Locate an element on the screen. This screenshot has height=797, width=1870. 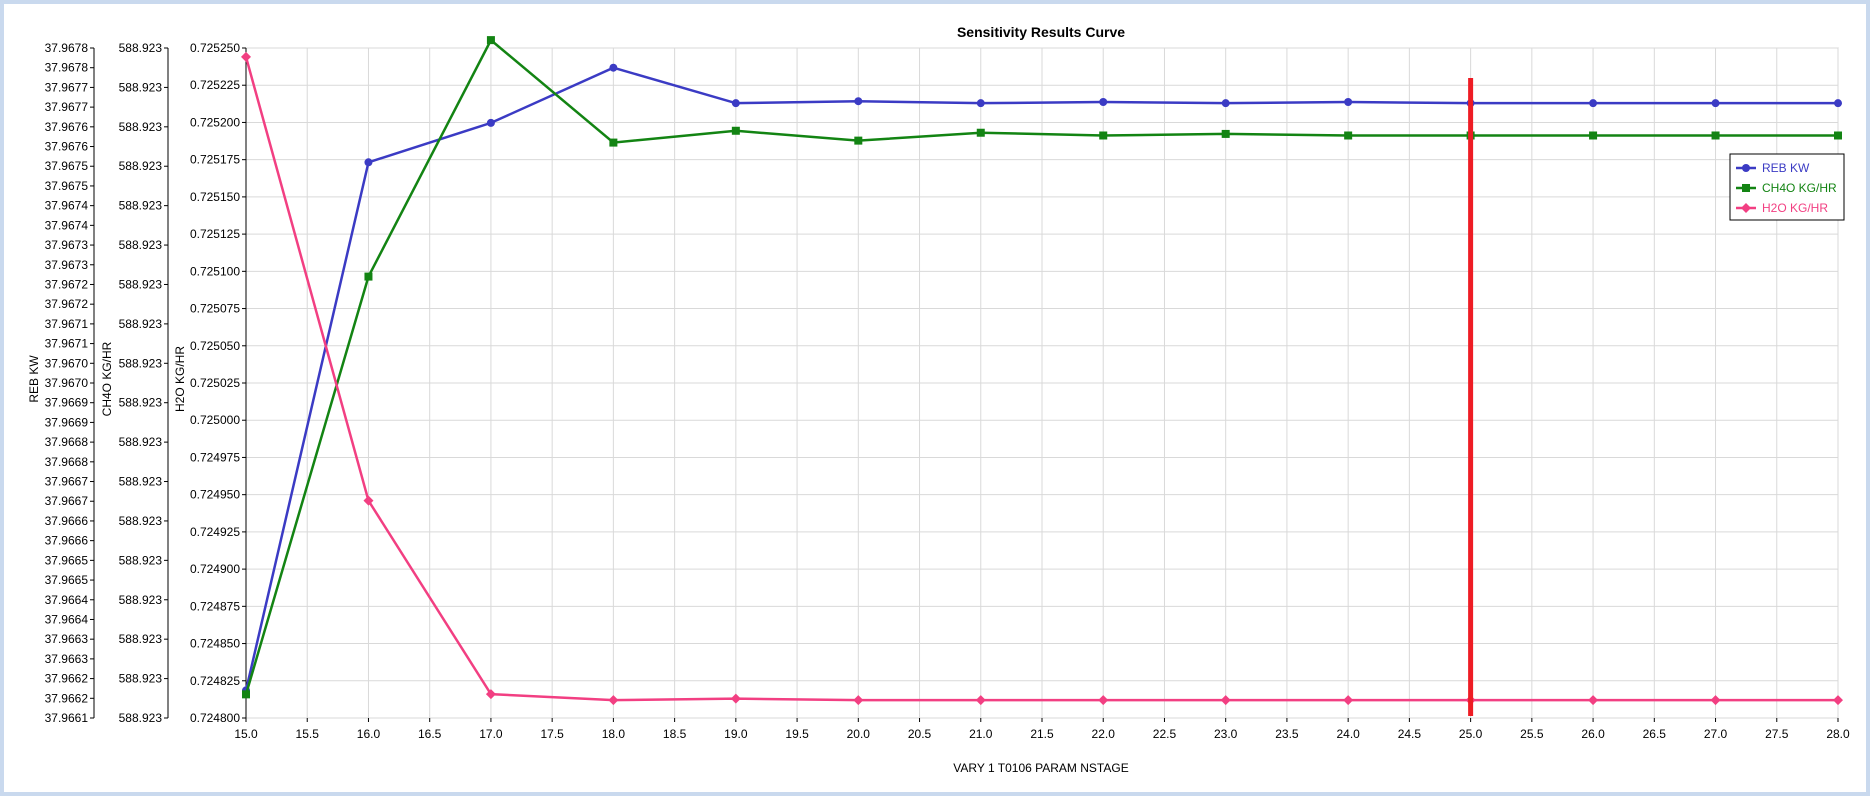
x-tick-label: 25.0 is located at coordinates (1471, 734).